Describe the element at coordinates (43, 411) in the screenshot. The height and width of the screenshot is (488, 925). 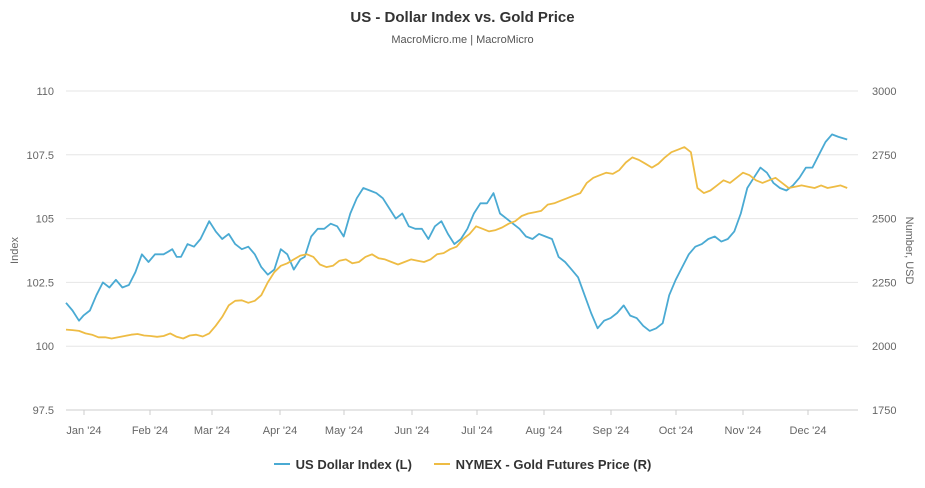
I see `y-left-tick-label: 97.5` at that location.